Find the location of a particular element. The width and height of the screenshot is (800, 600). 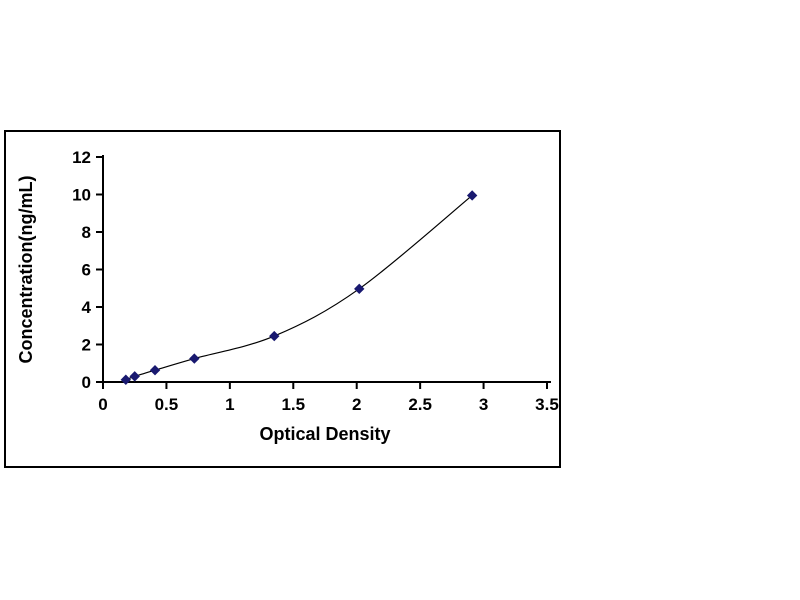

x-tick-label: 2.5 is located at coordinates (420, 404).